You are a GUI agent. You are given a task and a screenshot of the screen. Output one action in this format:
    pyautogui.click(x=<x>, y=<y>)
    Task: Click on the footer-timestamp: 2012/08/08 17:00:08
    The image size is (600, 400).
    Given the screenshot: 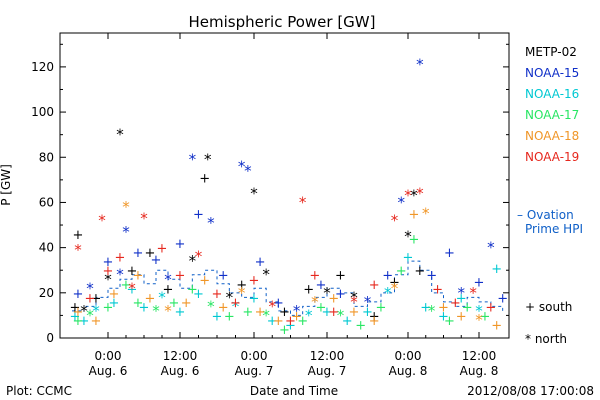 What is the action you would take?
    pyautogui.click(x=530, y=391)
    